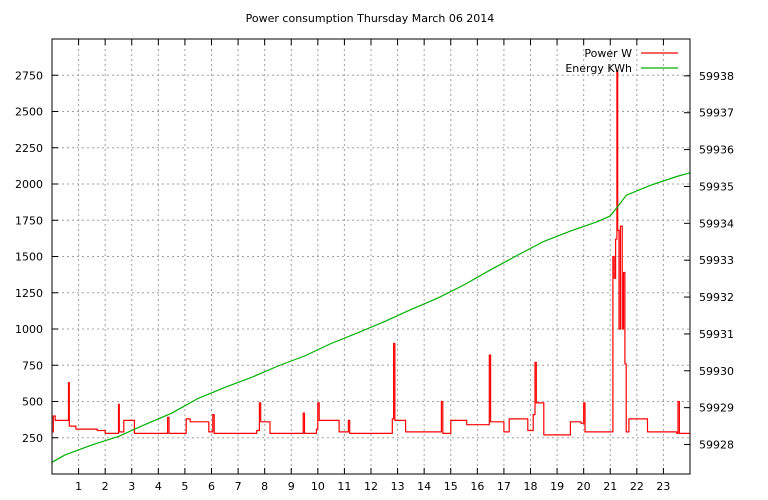 Image resolution: width=768 pixels, height=500 pixels. Describe the element at coordinates (716, 113) in the screenshot. I see `y2-tick-label: 59937` at that location.